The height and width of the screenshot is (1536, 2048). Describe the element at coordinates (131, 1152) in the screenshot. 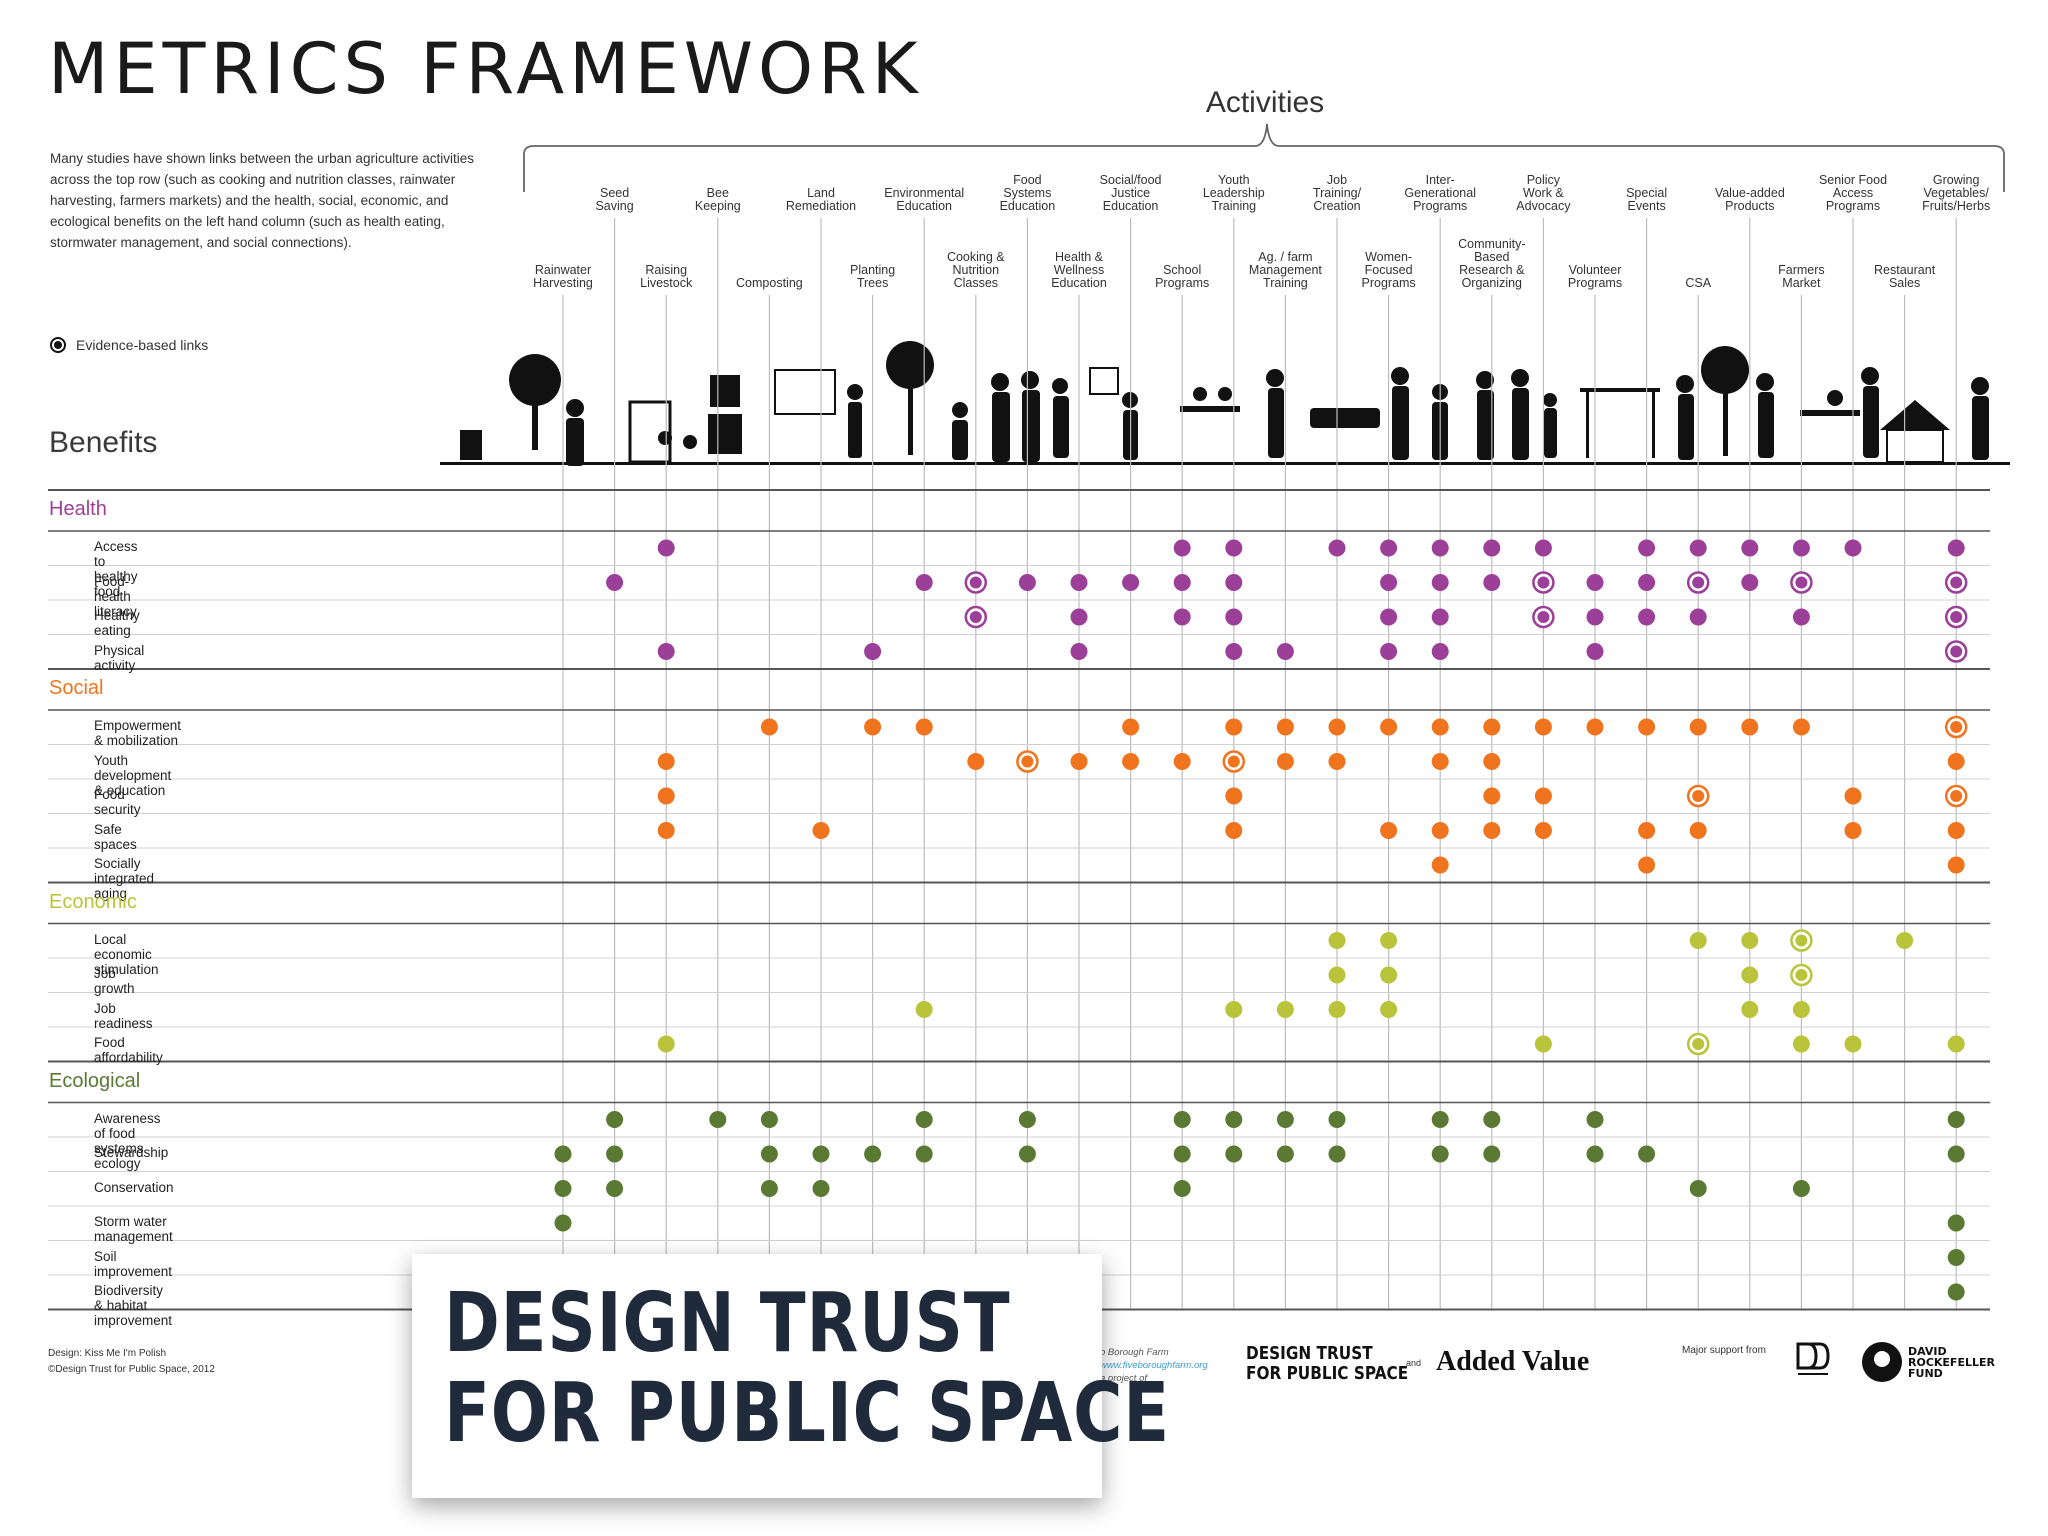

I see `benefit-label-stewardship: Stewardship` at that location.